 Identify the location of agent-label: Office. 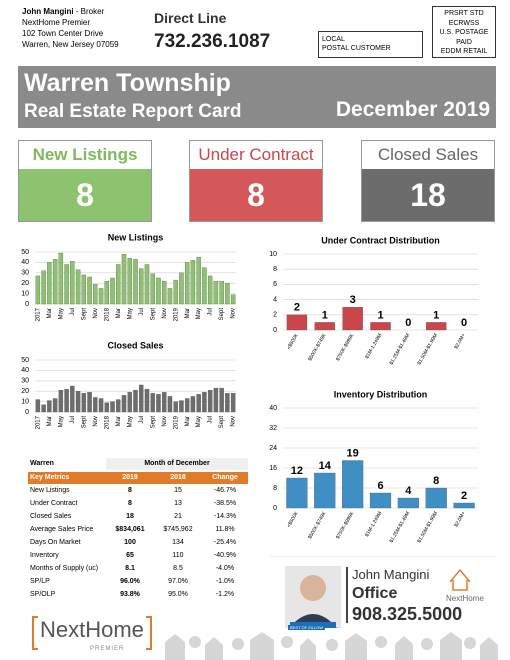
(375, 593).